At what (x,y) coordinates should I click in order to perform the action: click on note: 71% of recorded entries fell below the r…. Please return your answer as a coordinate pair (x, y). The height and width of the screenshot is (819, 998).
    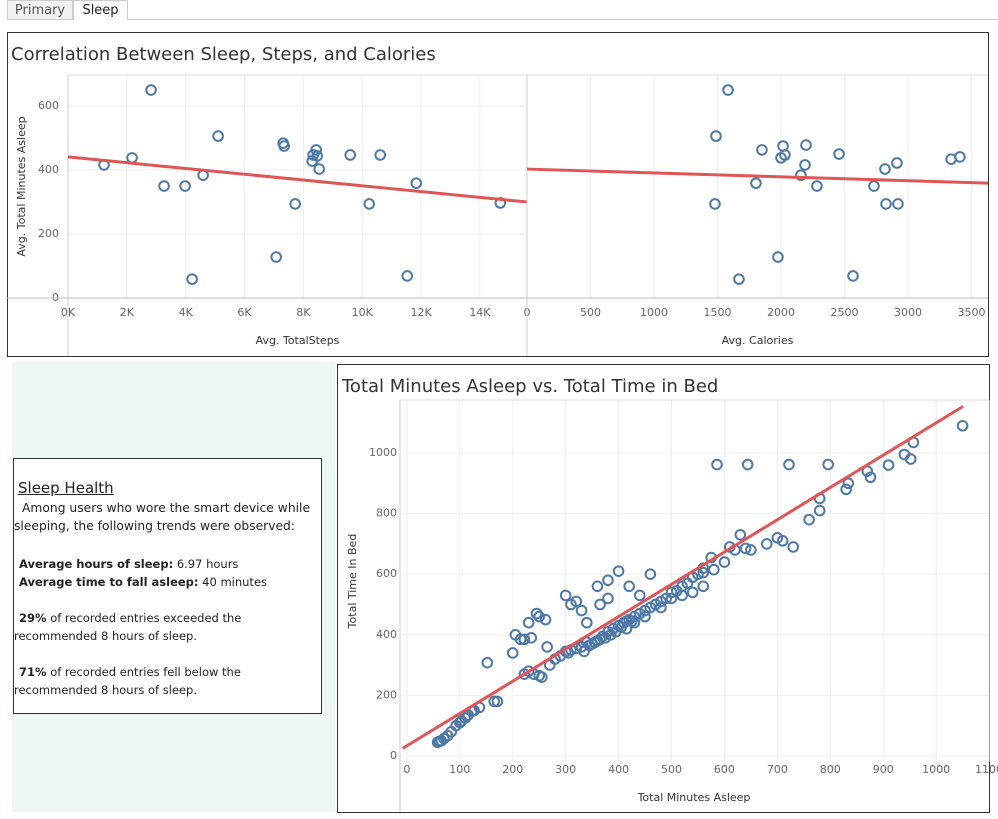
    Looking at the image, I should click on (166, 681).